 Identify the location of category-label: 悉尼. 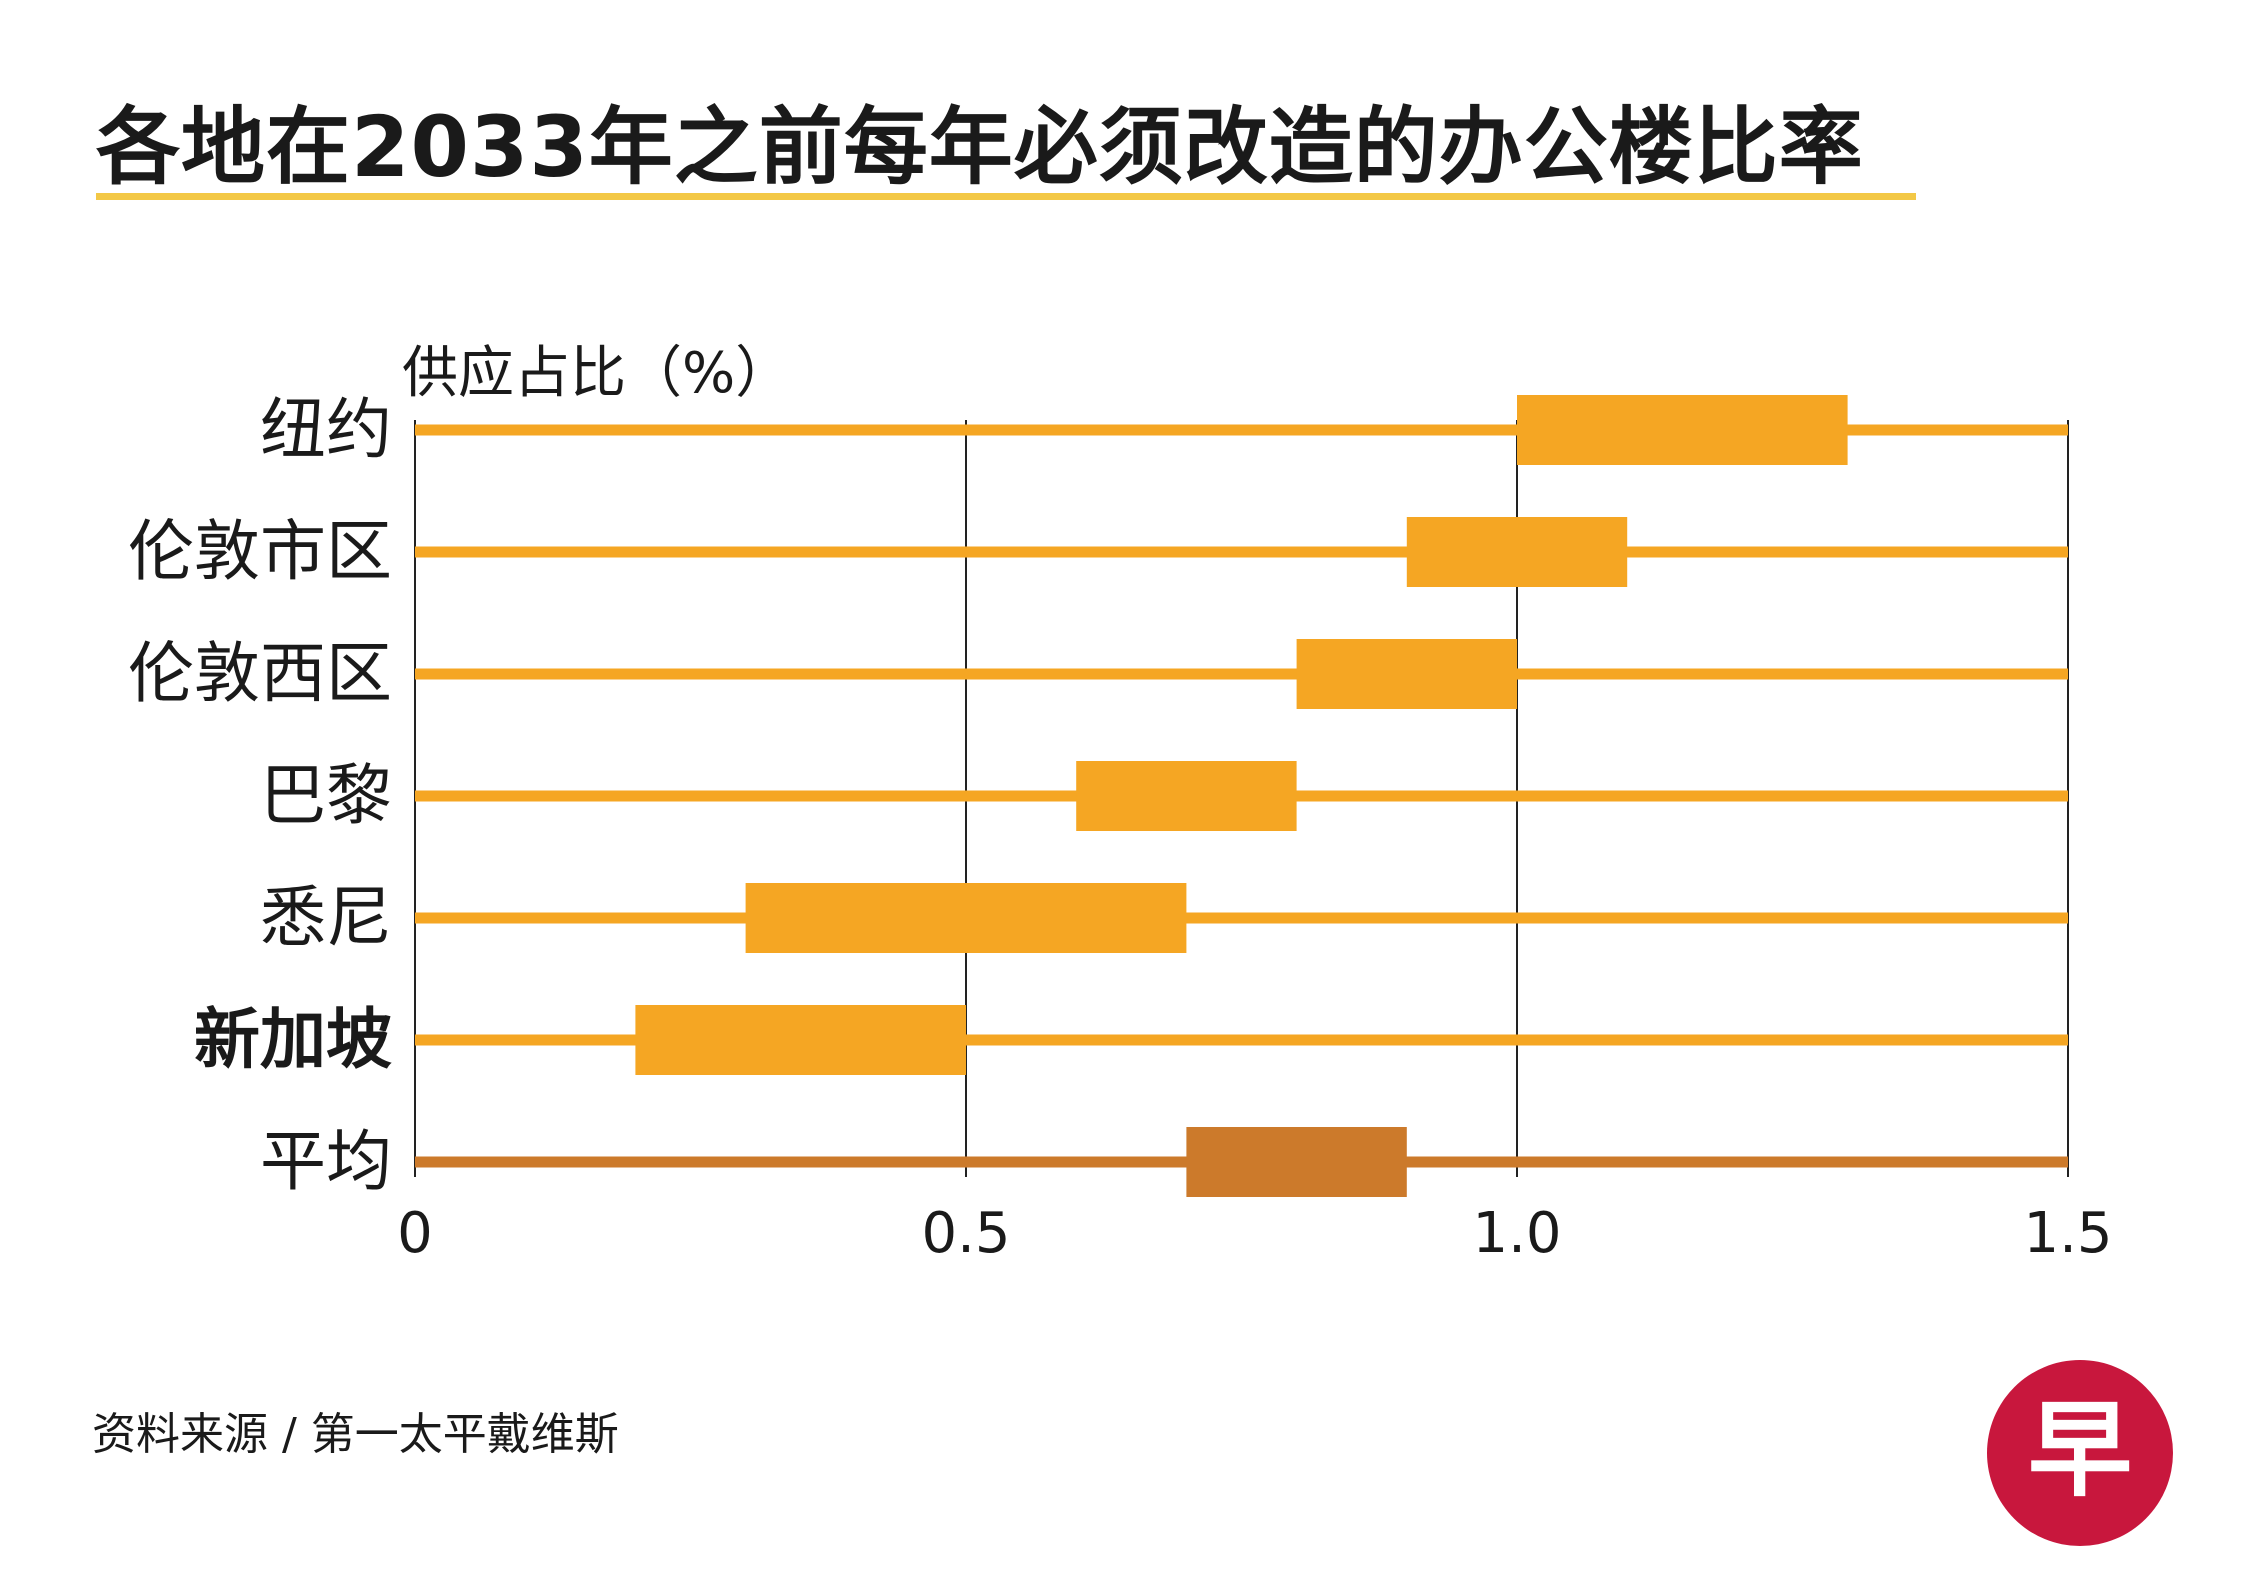
(326, 917).